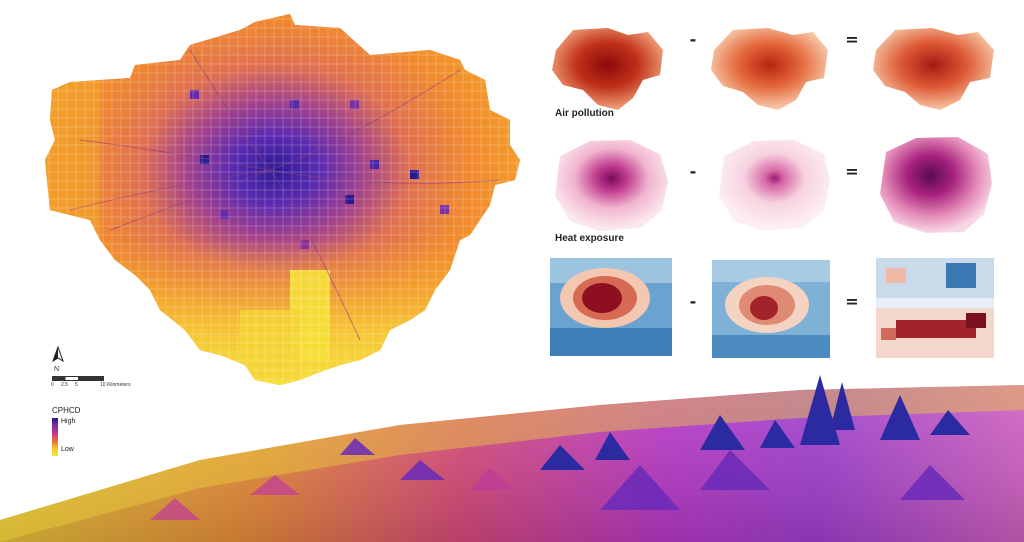 This screenshot has height=542, width=1024. Describe the element at coordinates (115, 385) in the screenshot. I see `scale-tick-10: 10 Kilometers` at that location.